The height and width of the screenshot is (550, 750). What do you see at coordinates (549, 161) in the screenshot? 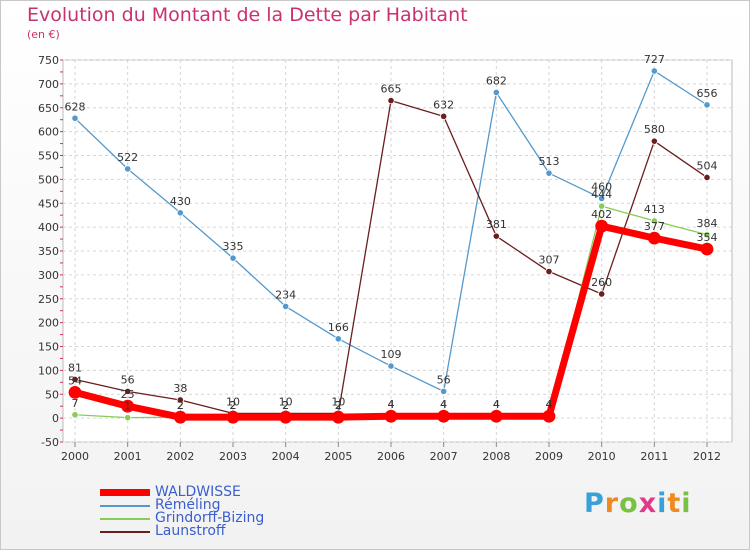
I see `data-label: 513` at bounding box center [549, 161].